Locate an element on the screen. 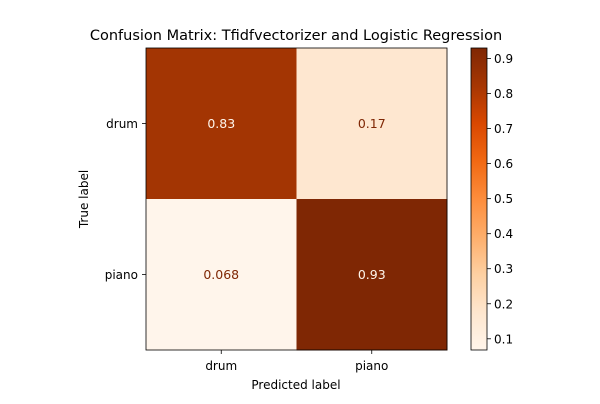 The height and width of the screenshot is (404, 600). colorbar-tick-label: 0.2 is located at coordinates (503, 304).